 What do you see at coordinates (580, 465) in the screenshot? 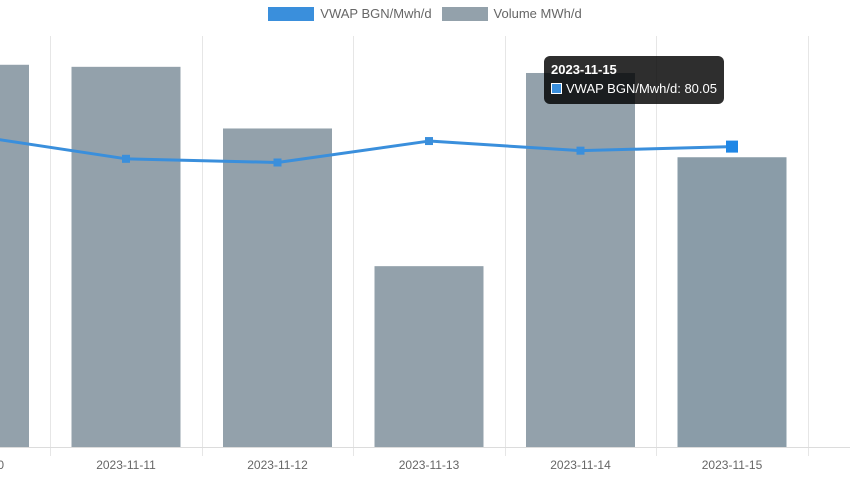
I see `x-tick-label: 2023-11-14` at bounding box center [580, 465].